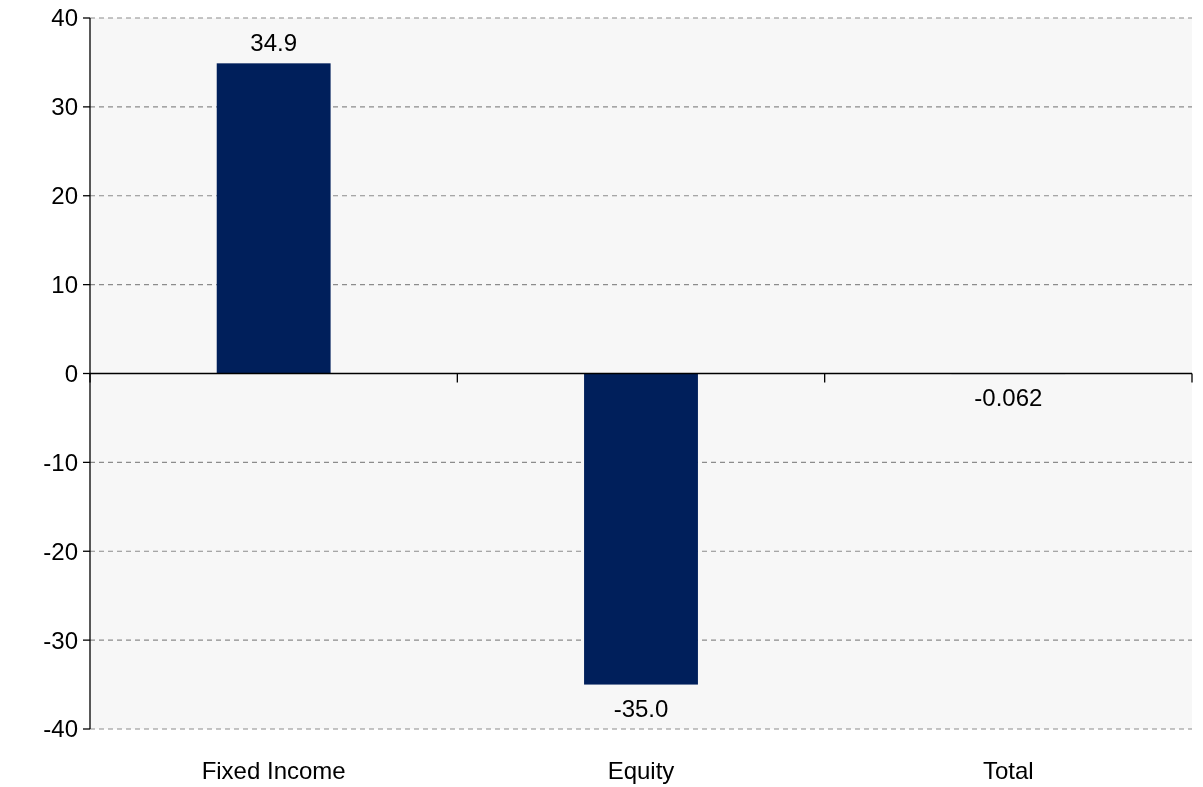 This screenshot has height=787, width=1203. I want to click on x-tick-label: Equity, so click(641, 770).